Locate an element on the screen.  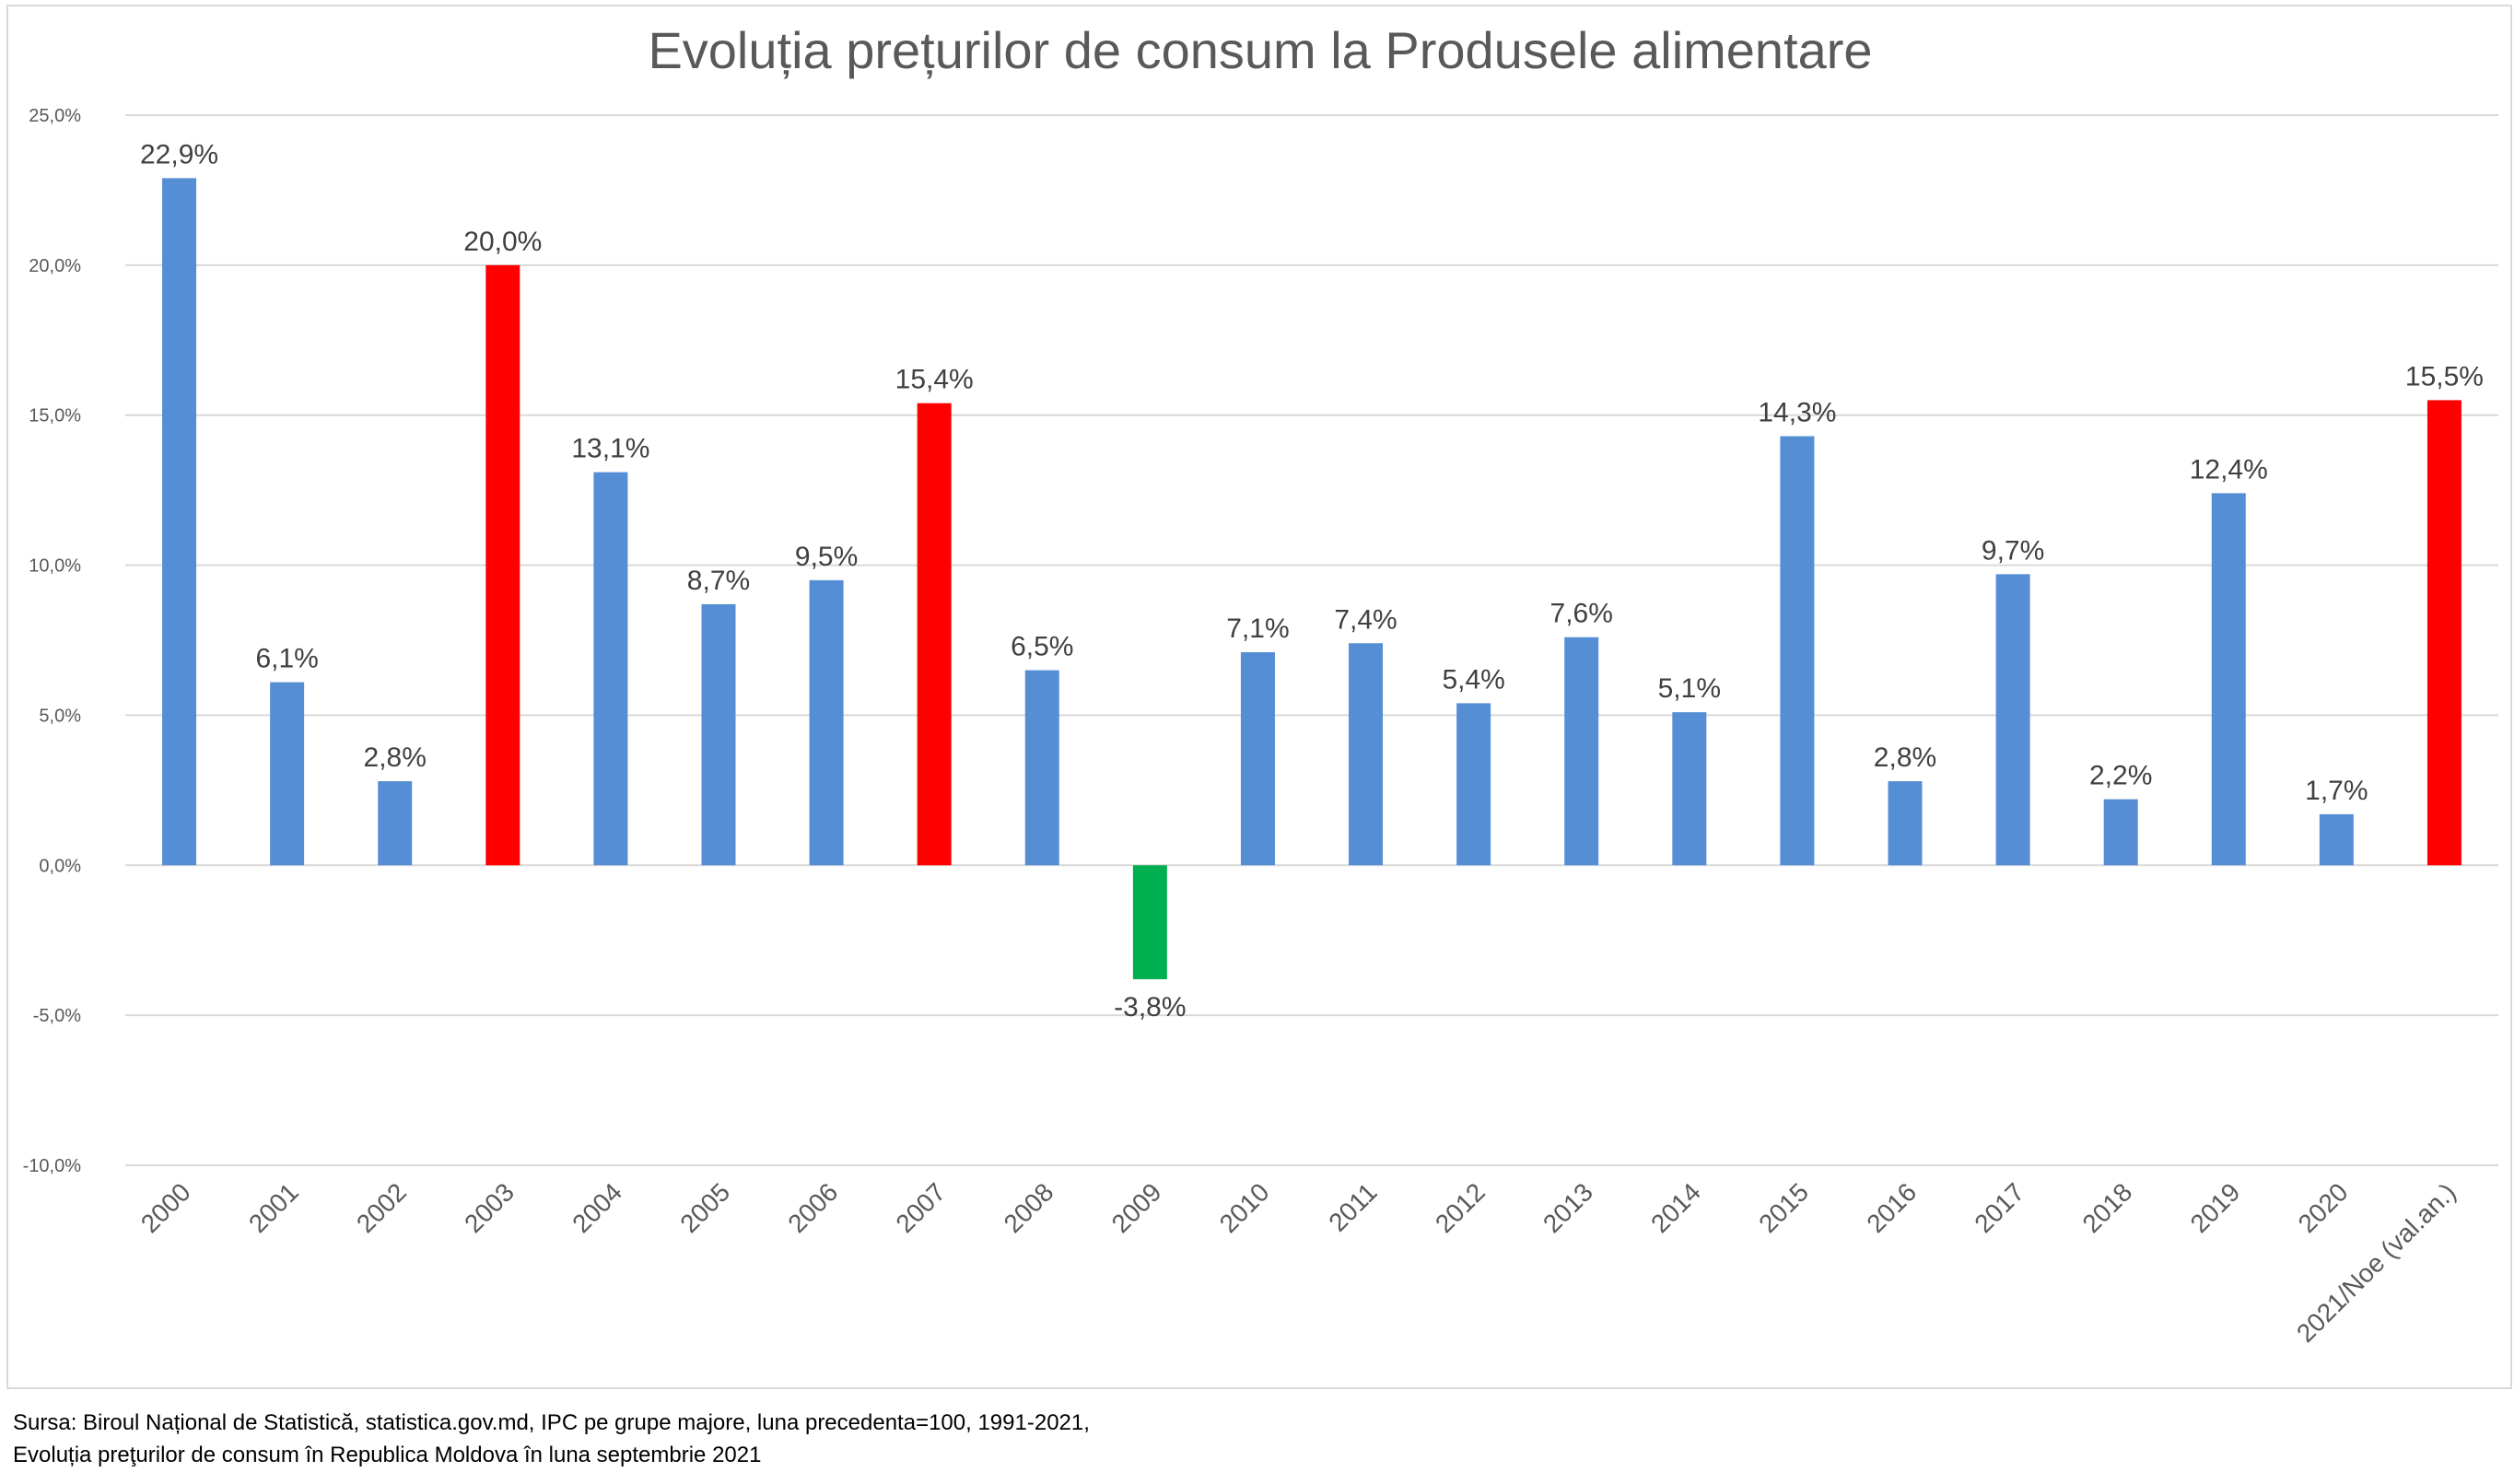
y-tick-label: 25,0% is located at coordinates (55, 116).